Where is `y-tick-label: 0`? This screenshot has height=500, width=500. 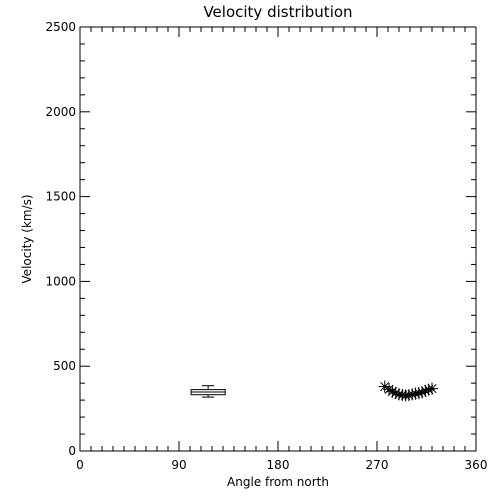 y-tick-label: 0 is located at coordinates (72, 451).